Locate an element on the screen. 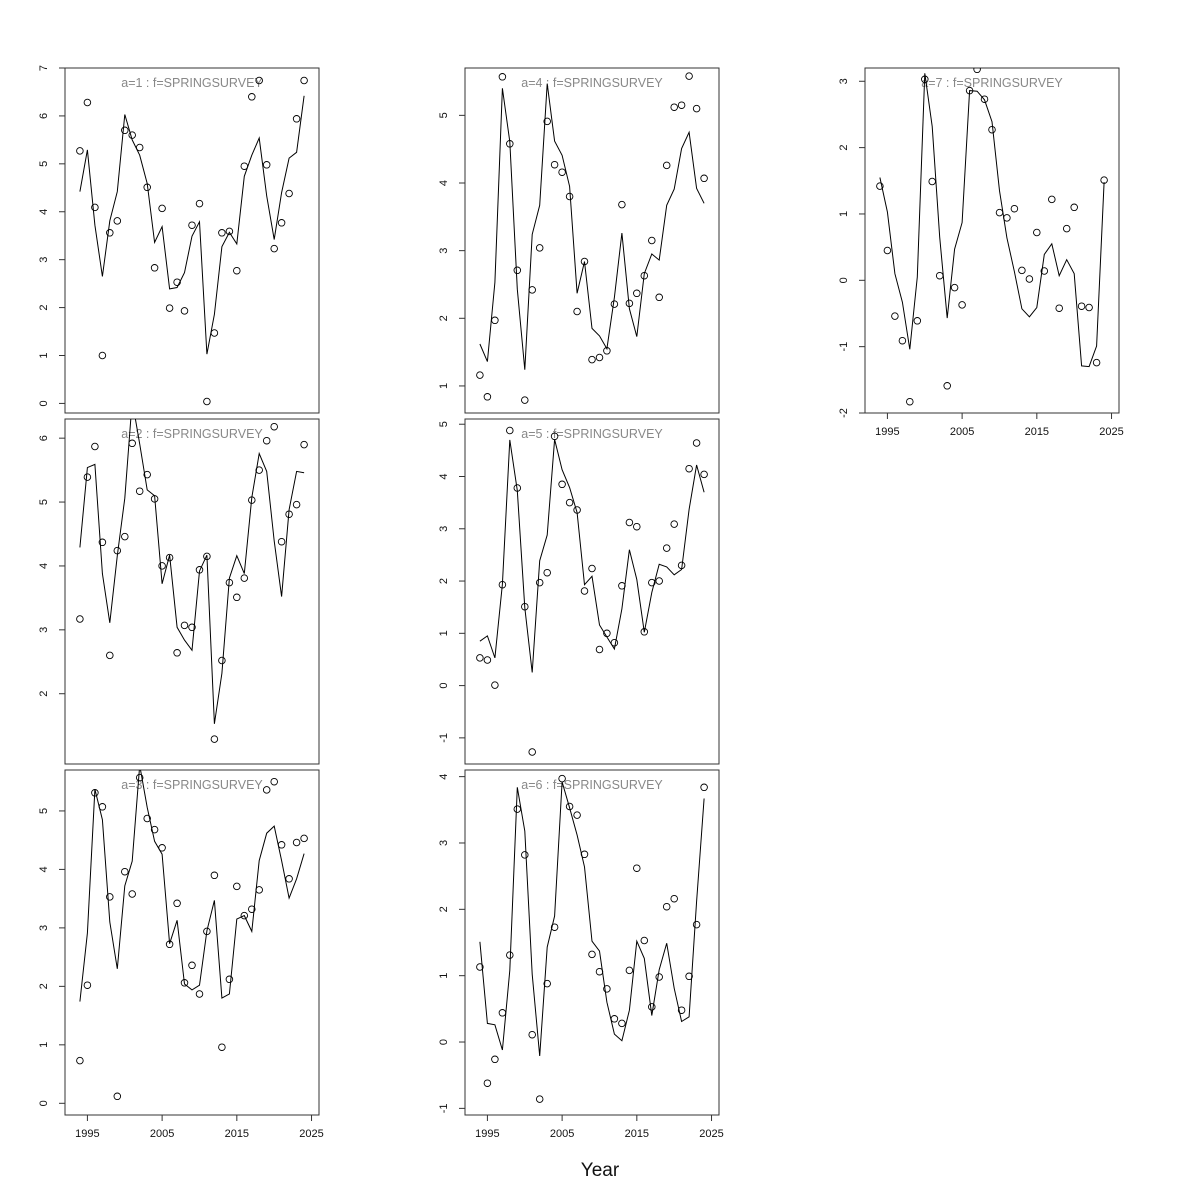  panel-title: a=6 : f=SPRINGSURVEY is located at coordinates (592, 785).